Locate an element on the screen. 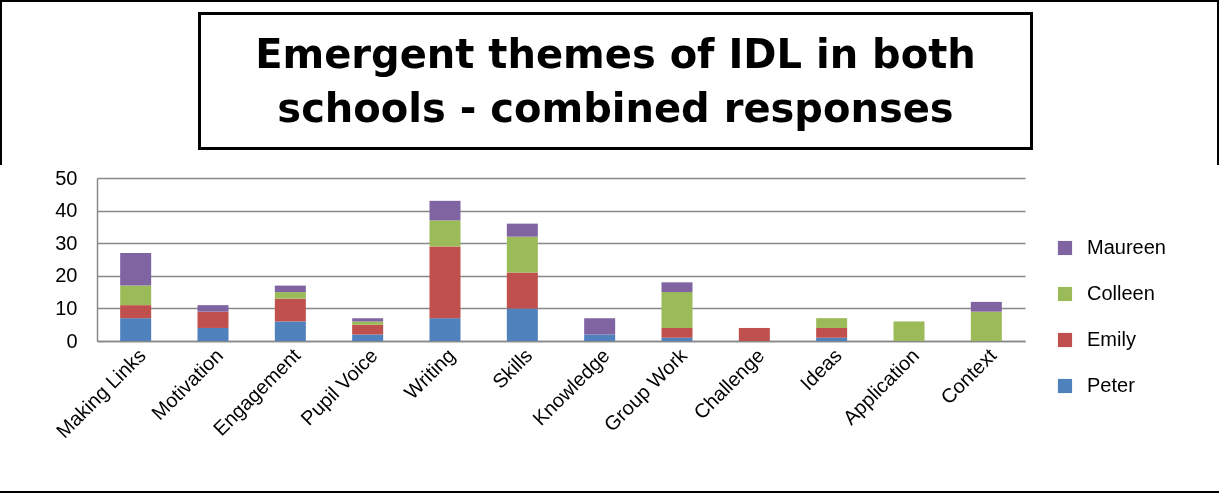  legend-label: Colleen is located at coordinates (1121, 293).